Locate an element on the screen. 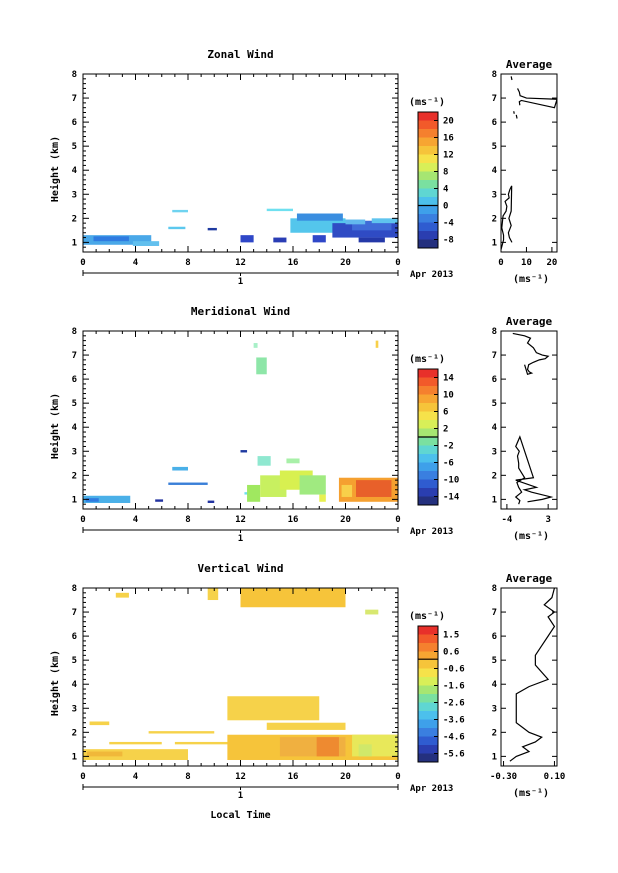  colorbar-tick-label: -8 is located at coordinates (448, 241).